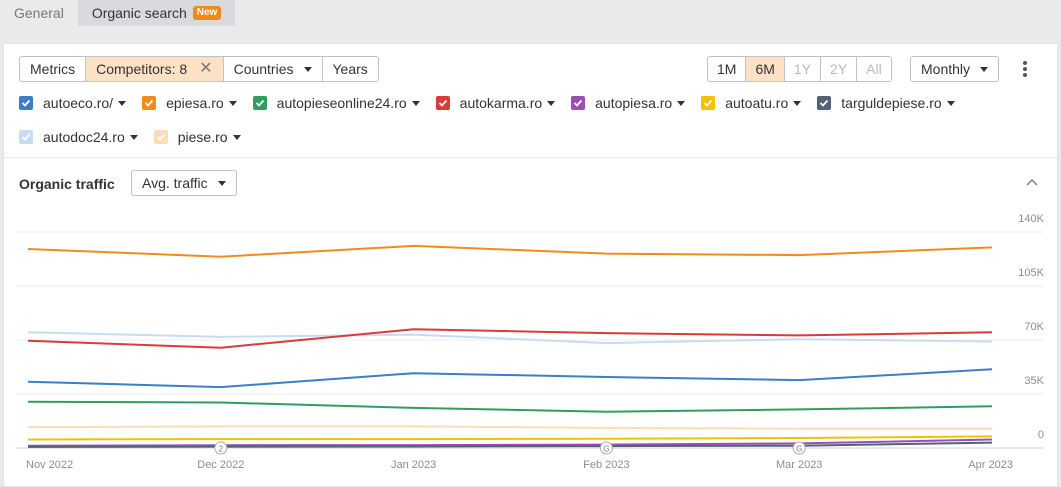 The width and height of the screenshot is (1061, 487). I want to click on competitors-button: Competitors: 8 ✕, so click(155, 69).